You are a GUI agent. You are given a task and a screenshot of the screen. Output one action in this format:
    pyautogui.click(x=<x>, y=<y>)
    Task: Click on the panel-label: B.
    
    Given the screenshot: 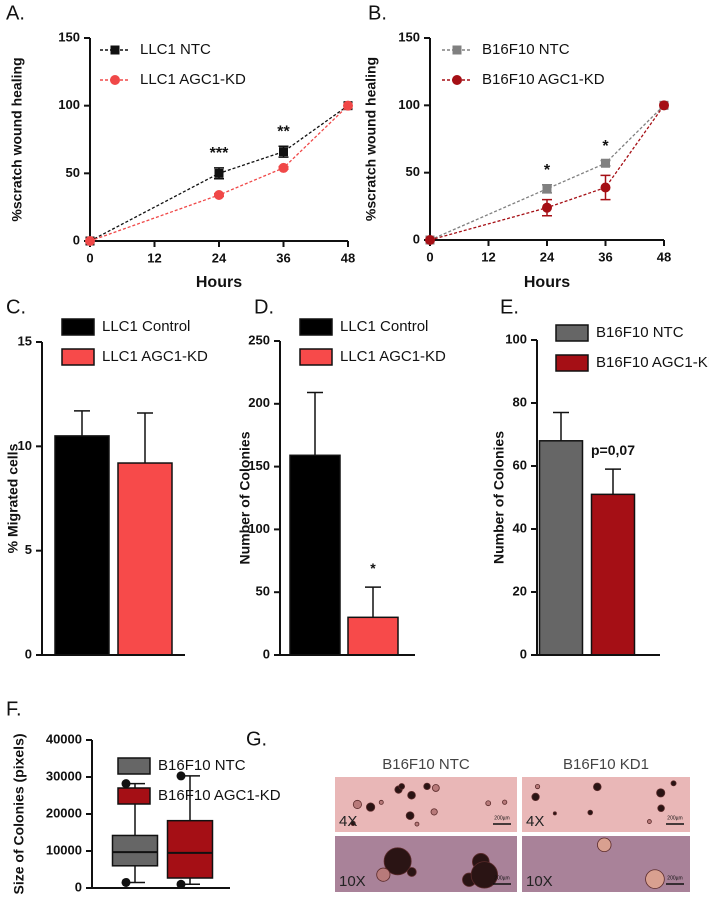 What is the action you would take?
    pyautogui.click(x=377, y=13)
    